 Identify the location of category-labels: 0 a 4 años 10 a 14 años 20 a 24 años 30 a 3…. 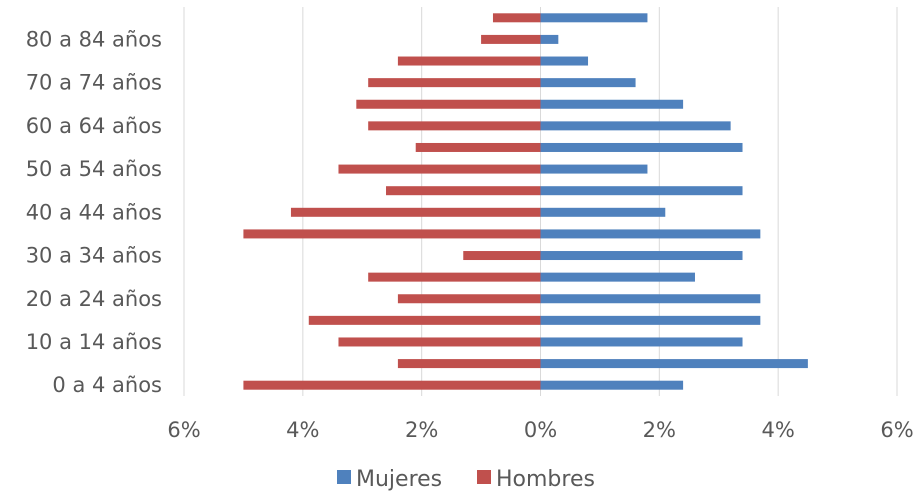
(94, 212).